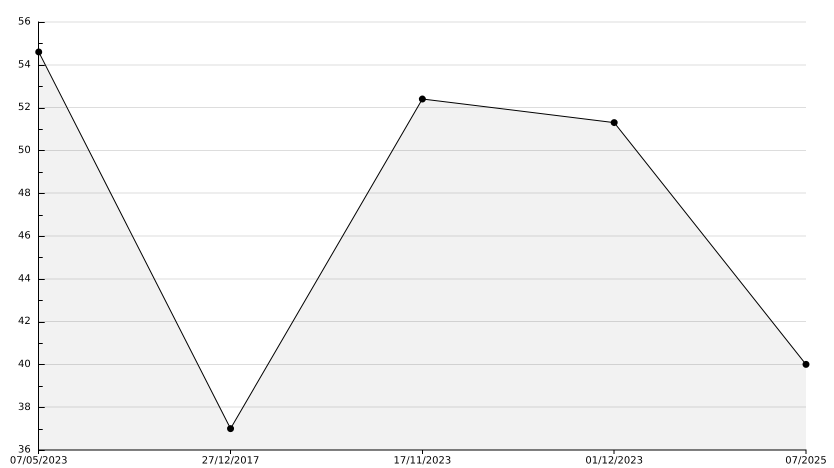 The height and width of the screenshot is (468, 834). What do you see at coordinates (24, 193) in the screenshot?
I see `y-tick-label: 48` at bounding box center [24, 193].